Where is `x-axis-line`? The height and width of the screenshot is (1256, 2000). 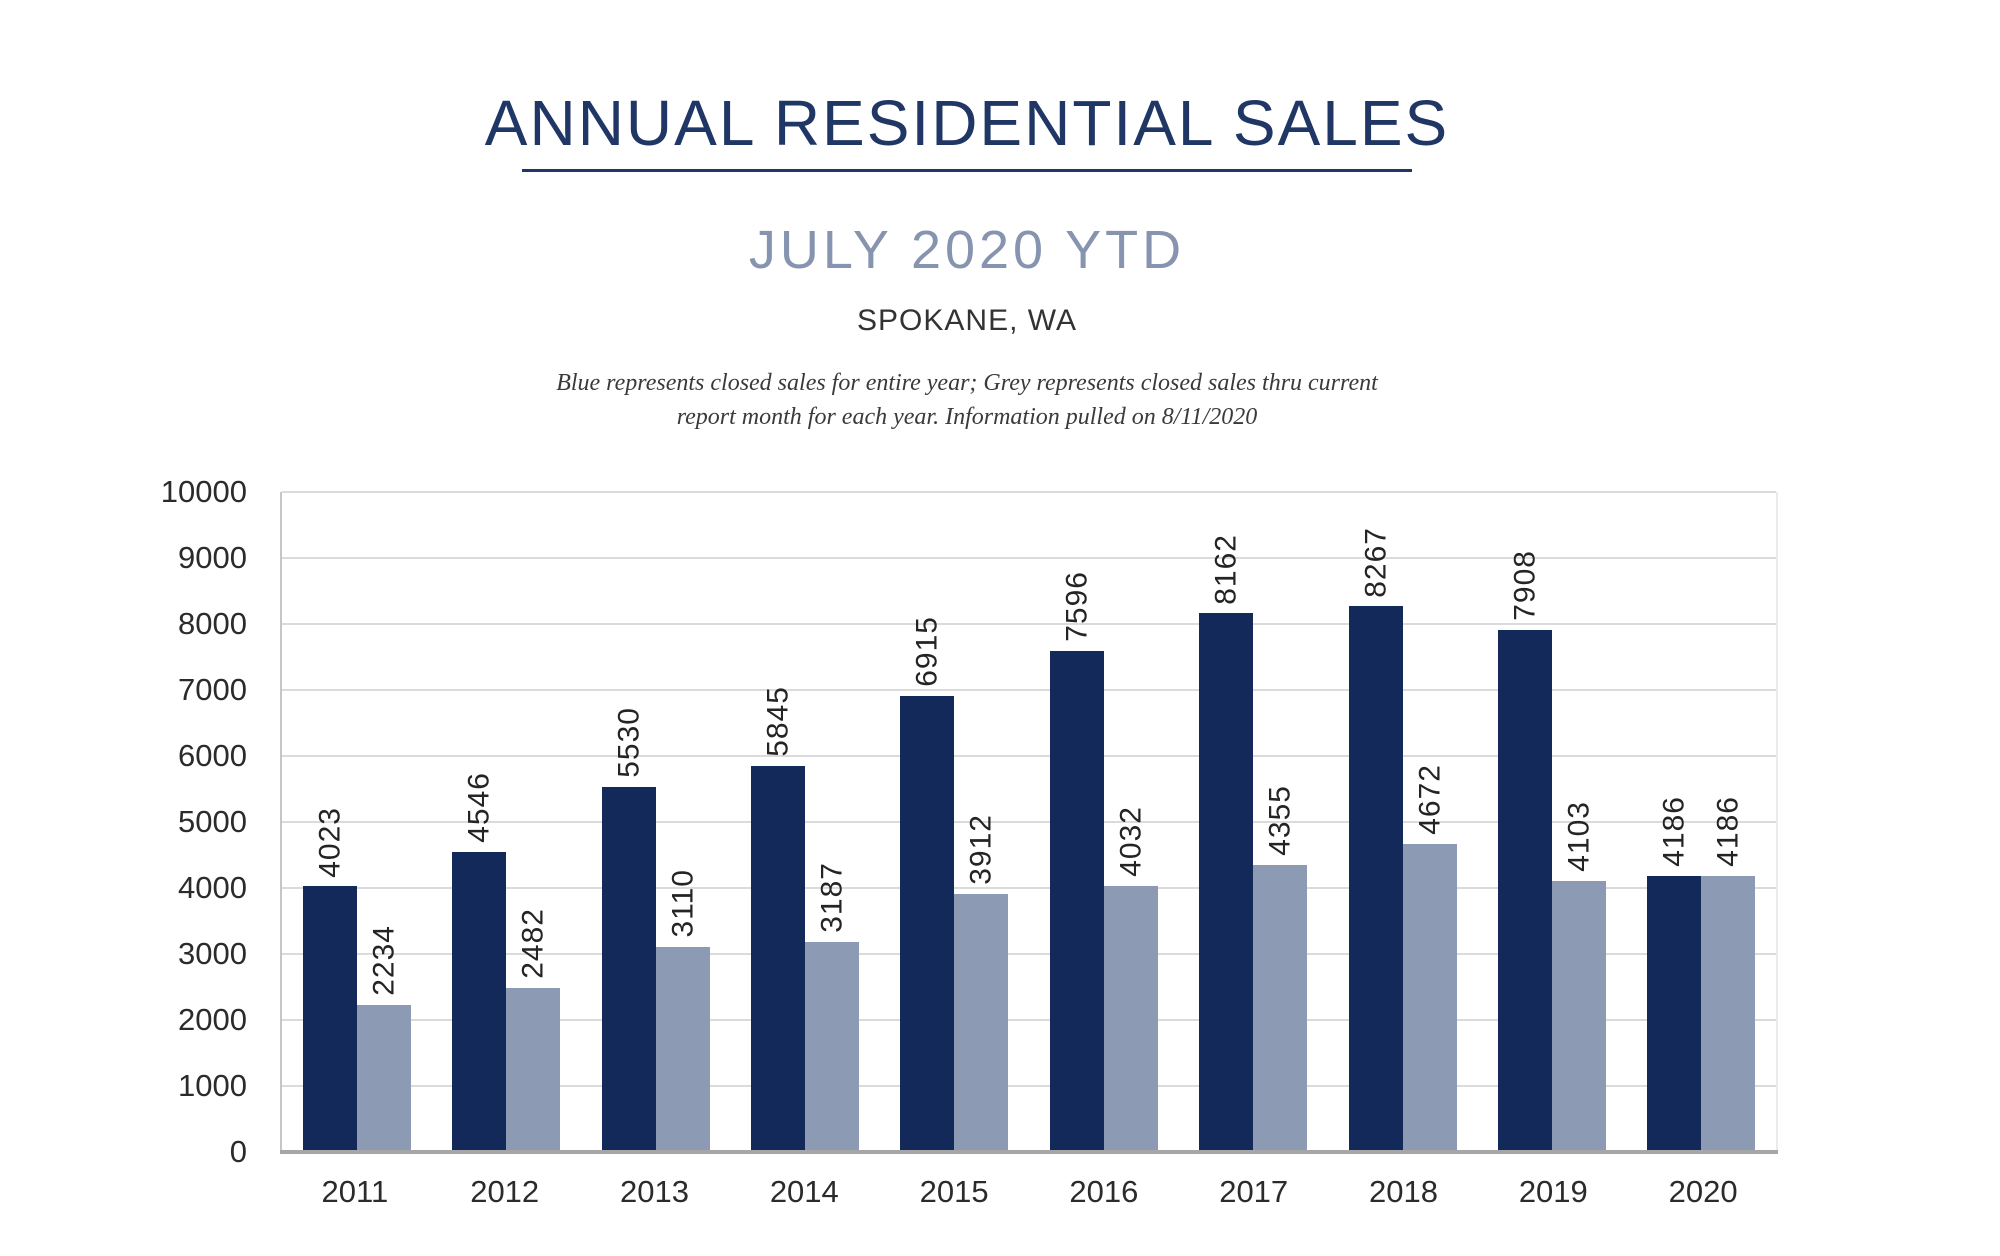
x-axis-line is located at coordinates (1029, 1152).